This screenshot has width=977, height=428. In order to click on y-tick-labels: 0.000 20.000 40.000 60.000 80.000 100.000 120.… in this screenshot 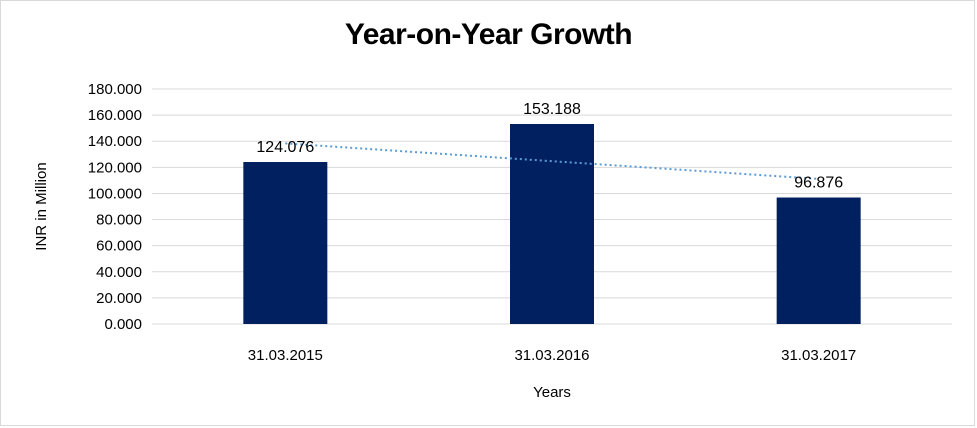, I will do `click(115, 207)`.